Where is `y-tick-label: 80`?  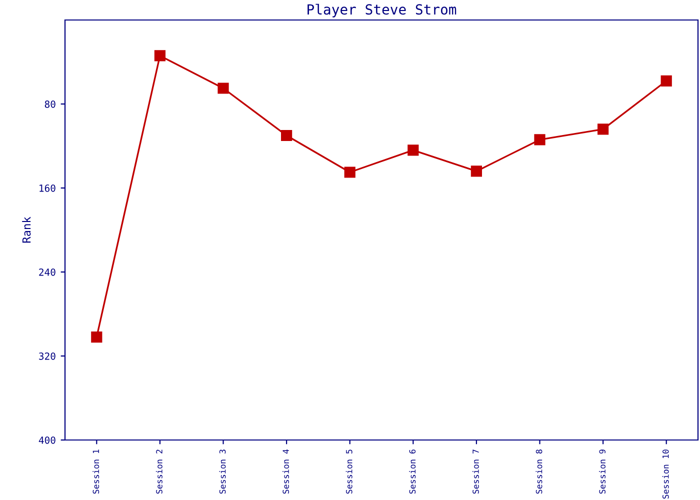 y-tick-label: 80 is located at coordinates (50, 104).